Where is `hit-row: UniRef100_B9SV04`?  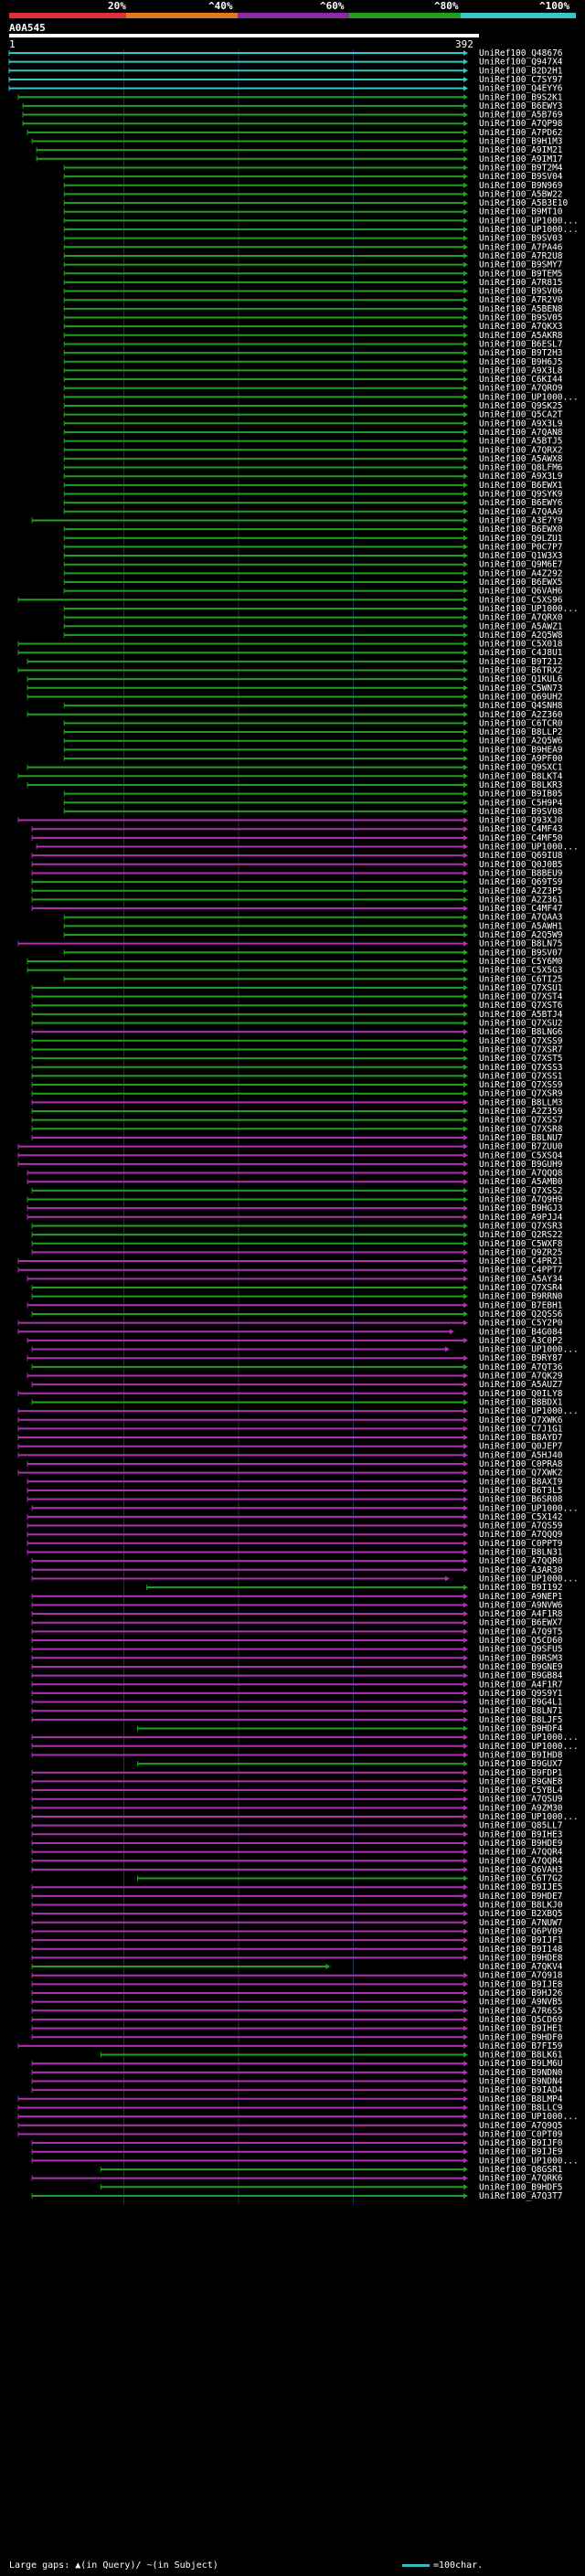
hit-row: UniRef100_B9SV04 is located at coordinates (313, 177).